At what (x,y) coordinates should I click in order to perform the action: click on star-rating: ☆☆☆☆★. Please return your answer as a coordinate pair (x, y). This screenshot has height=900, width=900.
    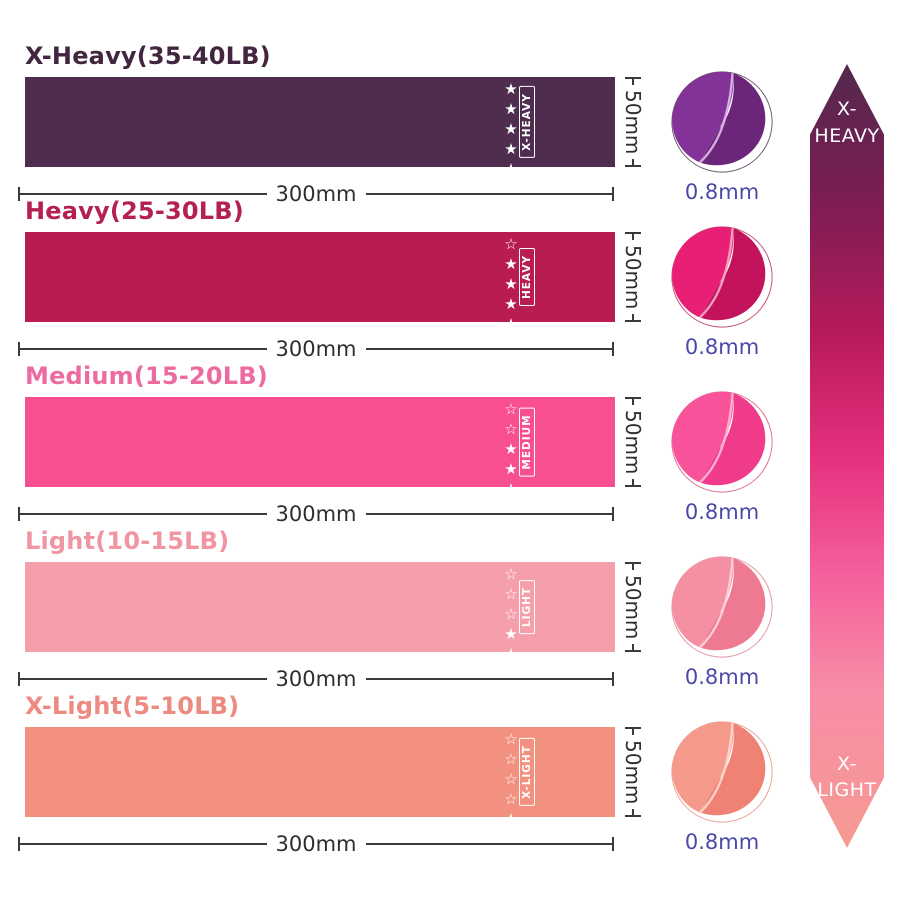
    Looking at the image, I should click on (511, 780).